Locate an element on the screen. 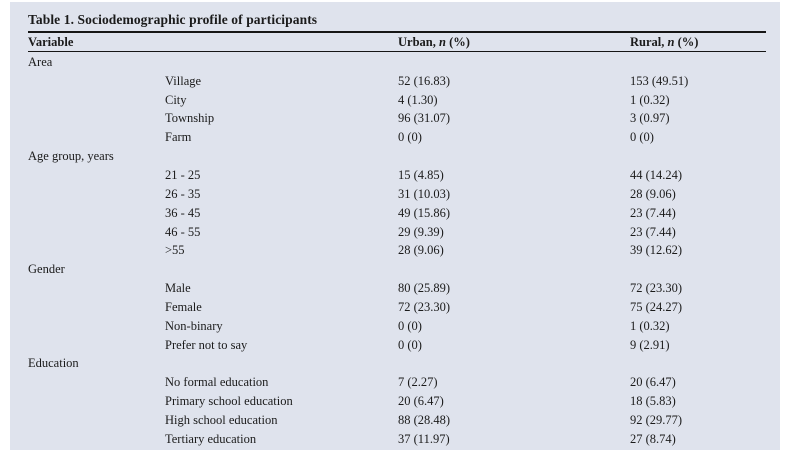  row-label: 21 - 25 is located at coordinates (183, 174).